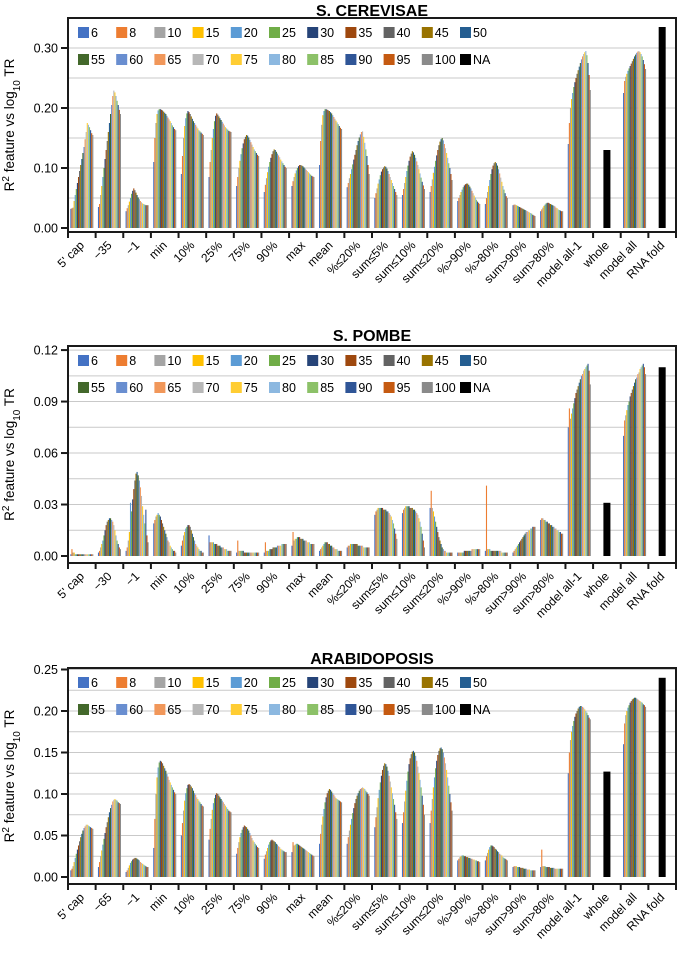  What do you see at coordinates (404, 60) in the screenshot?
I see `legend-label: 95` at bounding box center [404, 60].